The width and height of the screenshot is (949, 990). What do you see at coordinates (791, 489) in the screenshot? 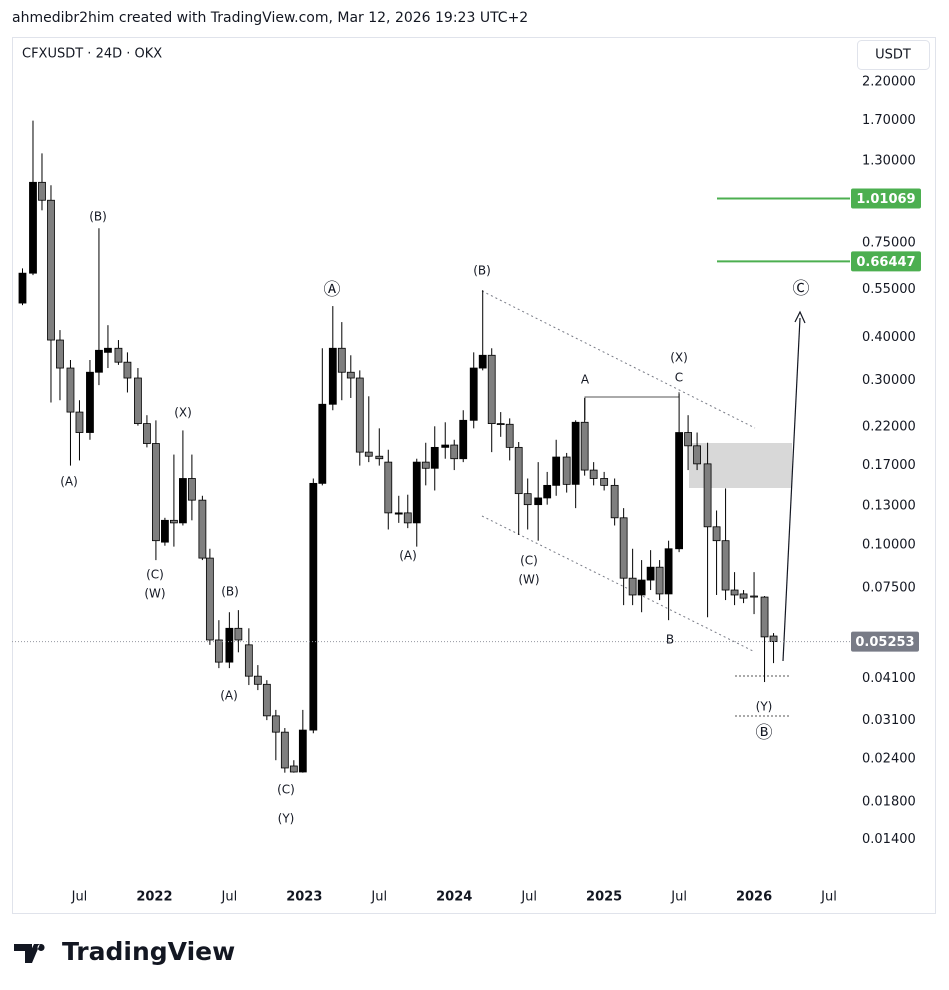
I see `projection-arrow` at bounding box center [791, 489].